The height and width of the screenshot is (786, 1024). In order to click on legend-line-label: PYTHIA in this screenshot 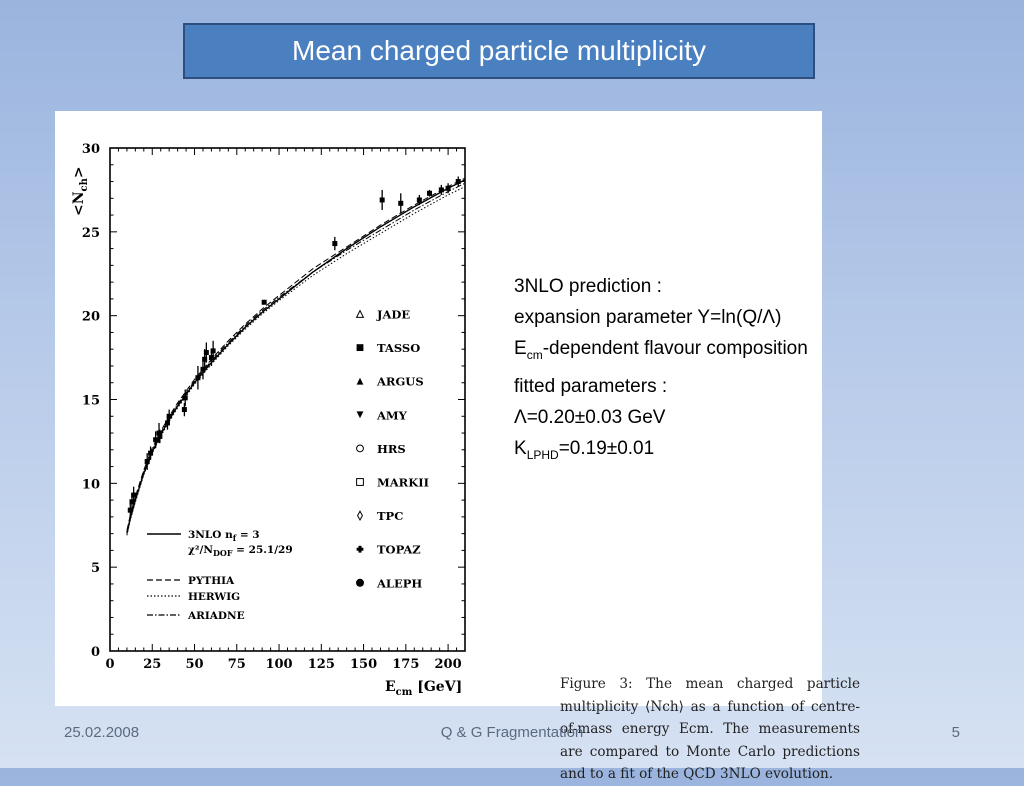, I will do `click(211, 581)`.